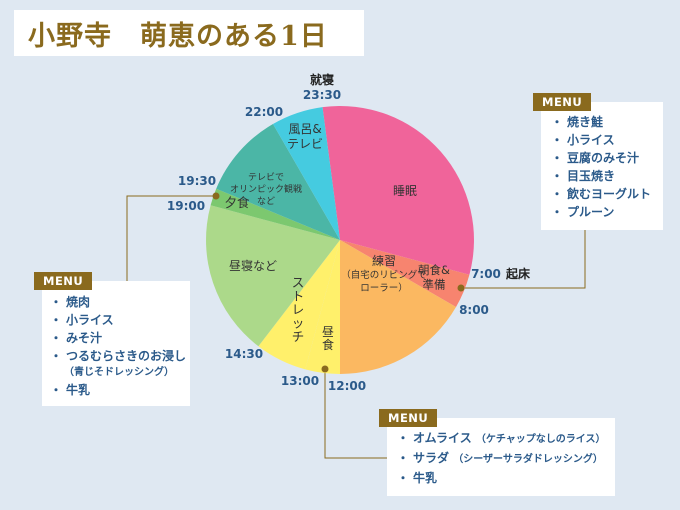  I want to click on breakfast-item: ・焼き鮭, so click(577, 122).